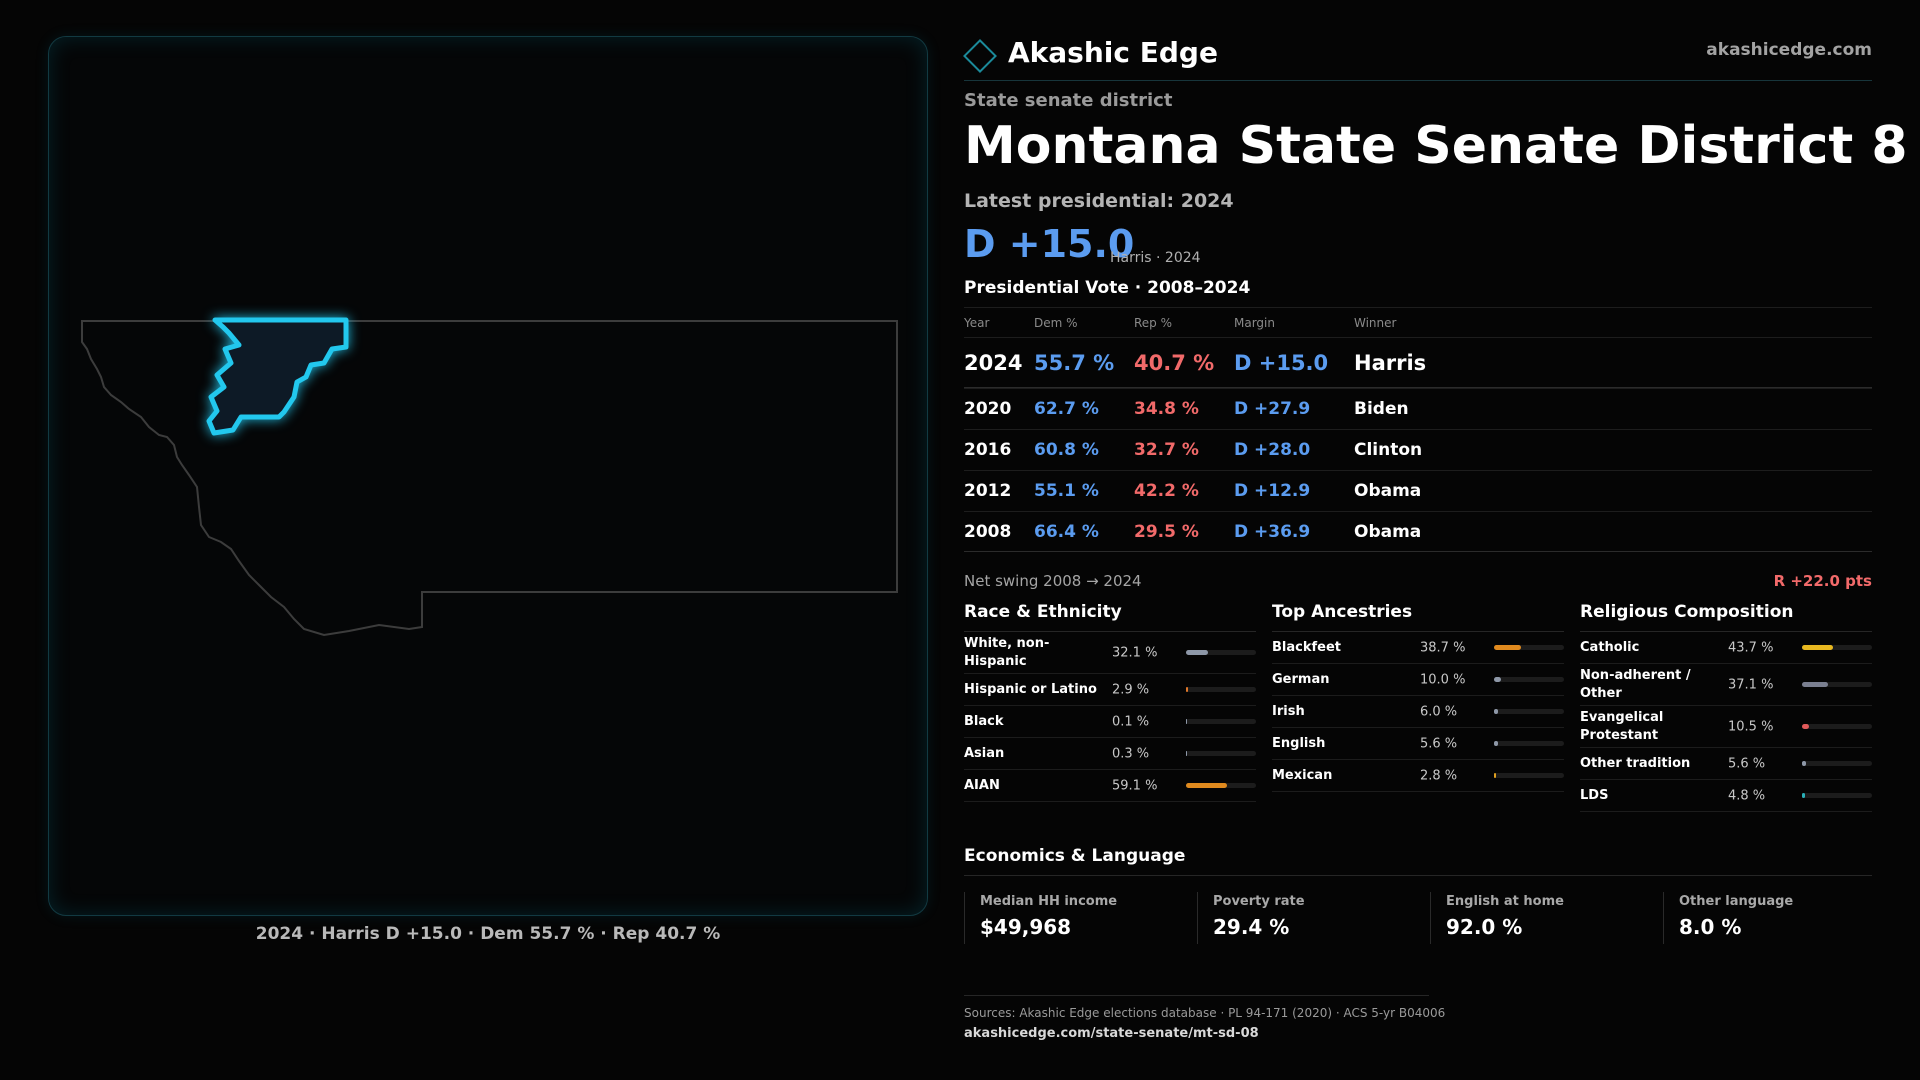 Image resolution: width=1920 pixels, height=1080 pixels. Describe the element at coordinates (1610, 647) in the screenshot. I see `stat-label: Catholic` at that location.